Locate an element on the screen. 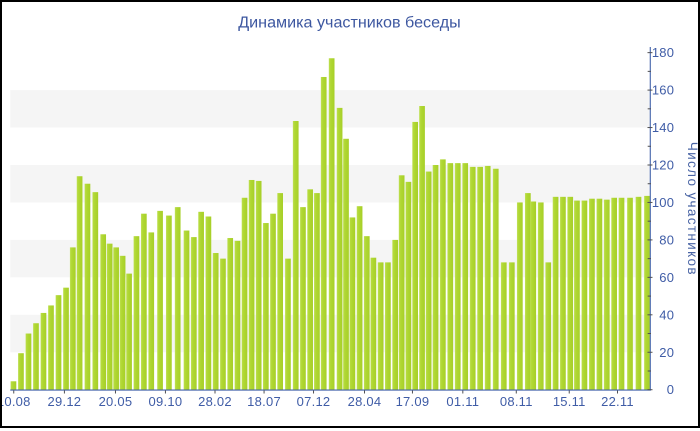  svg-text: 0 is located at coordinates (670, 389).